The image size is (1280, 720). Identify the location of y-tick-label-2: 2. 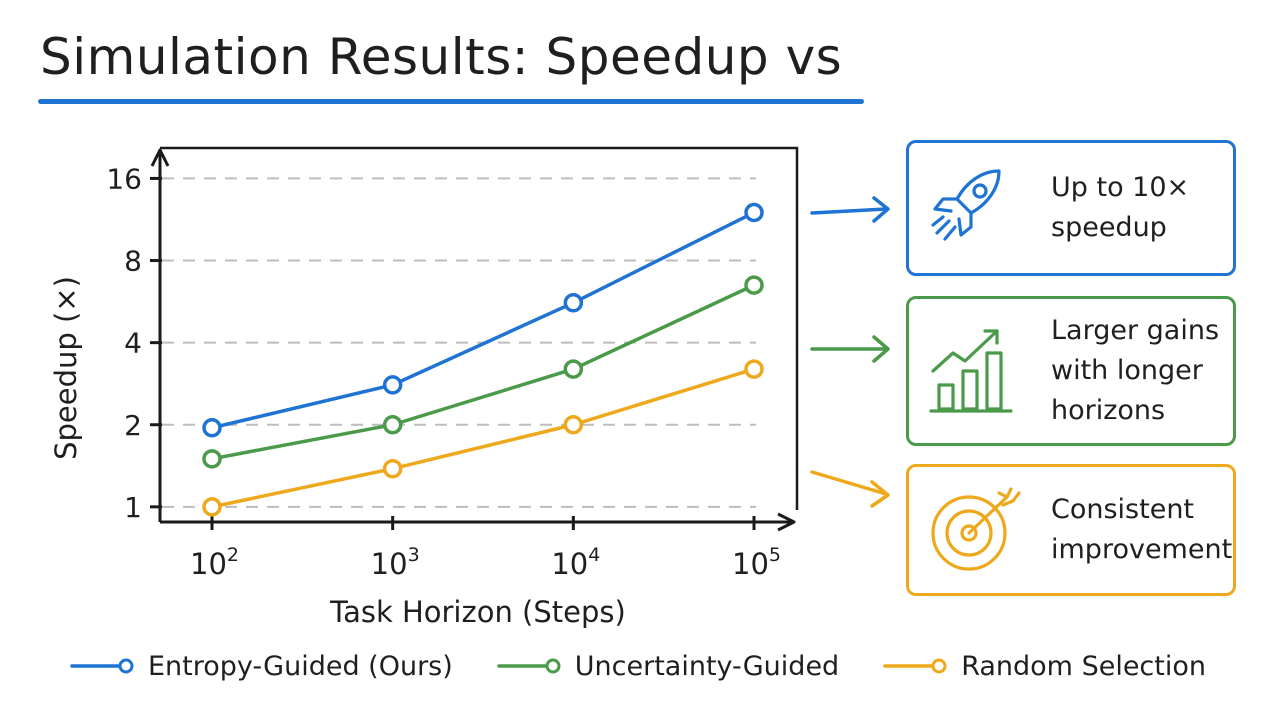
(133, 425).